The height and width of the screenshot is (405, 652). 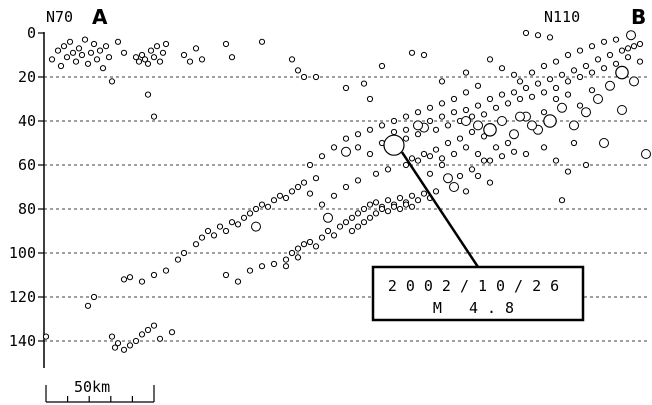 What do you see at coordinates (100, 17) in the screenshot?
I see `section-letter-a: A` at bounding box center [100, 17].